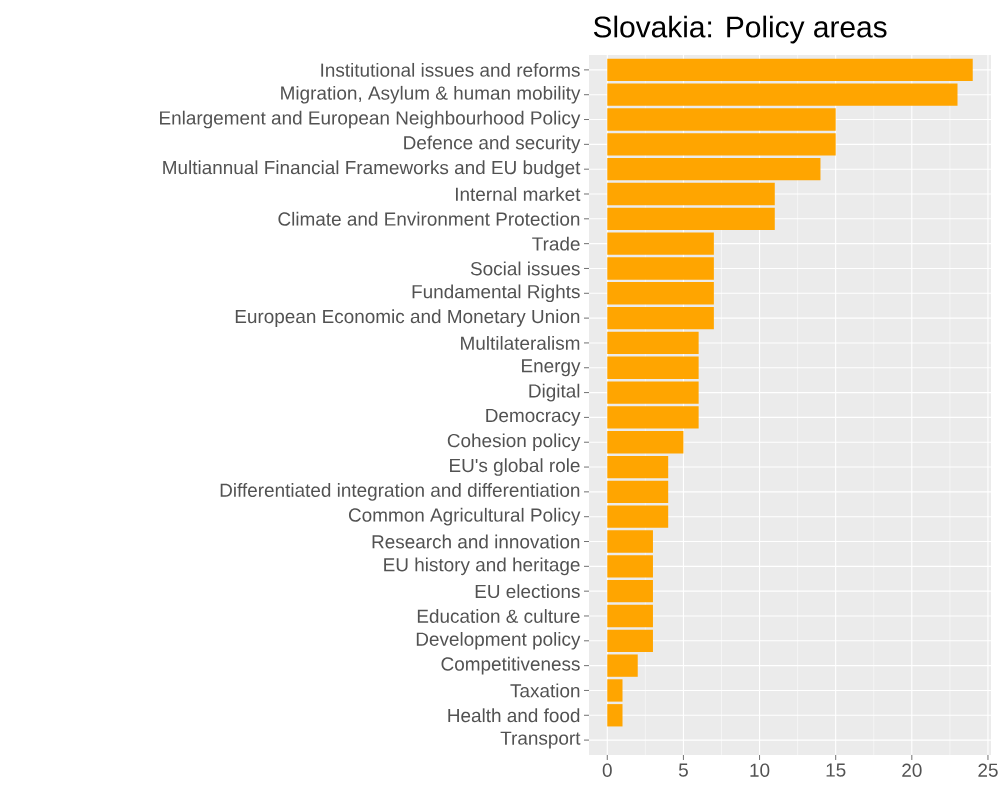  Describe the element at coordinates (400, 492) in the screenshot. I see `y-tick-label: Differentiated integration and differentiation` at that location.